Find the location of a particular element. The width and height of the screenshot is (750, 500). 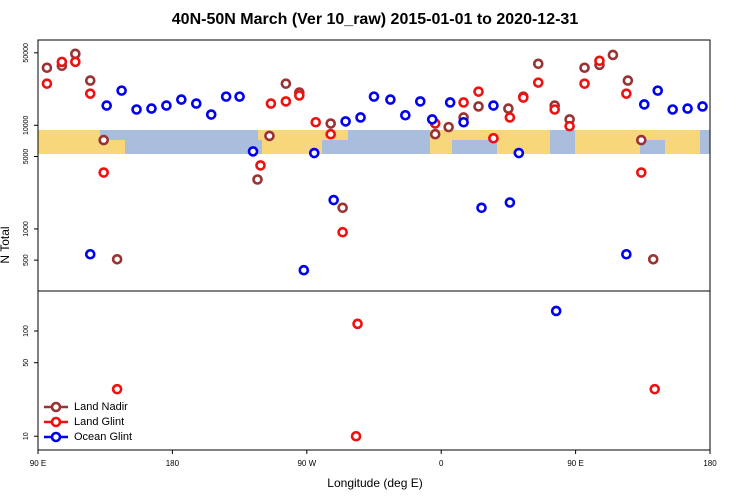

y-tick-label: 5000 is located at coordinates (26, 157).